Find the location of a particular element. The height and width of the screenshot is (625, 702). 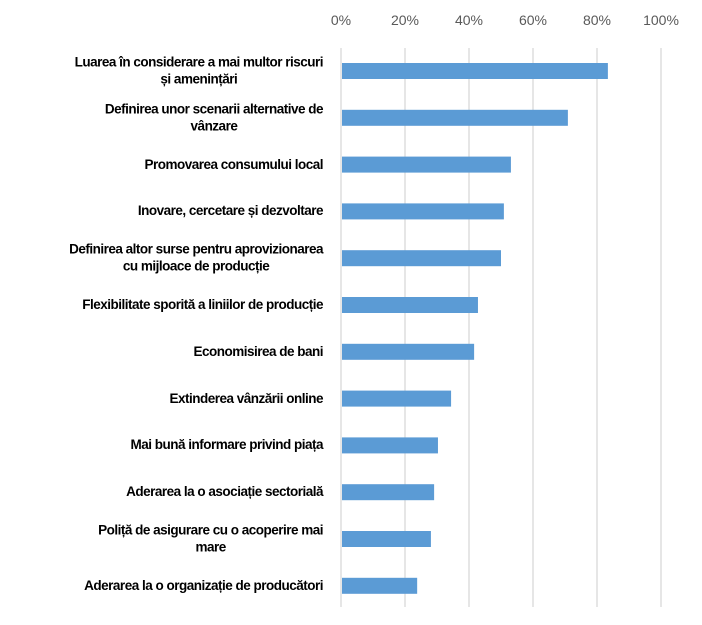

category-label-line: Promovarea consumului local is located at coordinates (233, 164).